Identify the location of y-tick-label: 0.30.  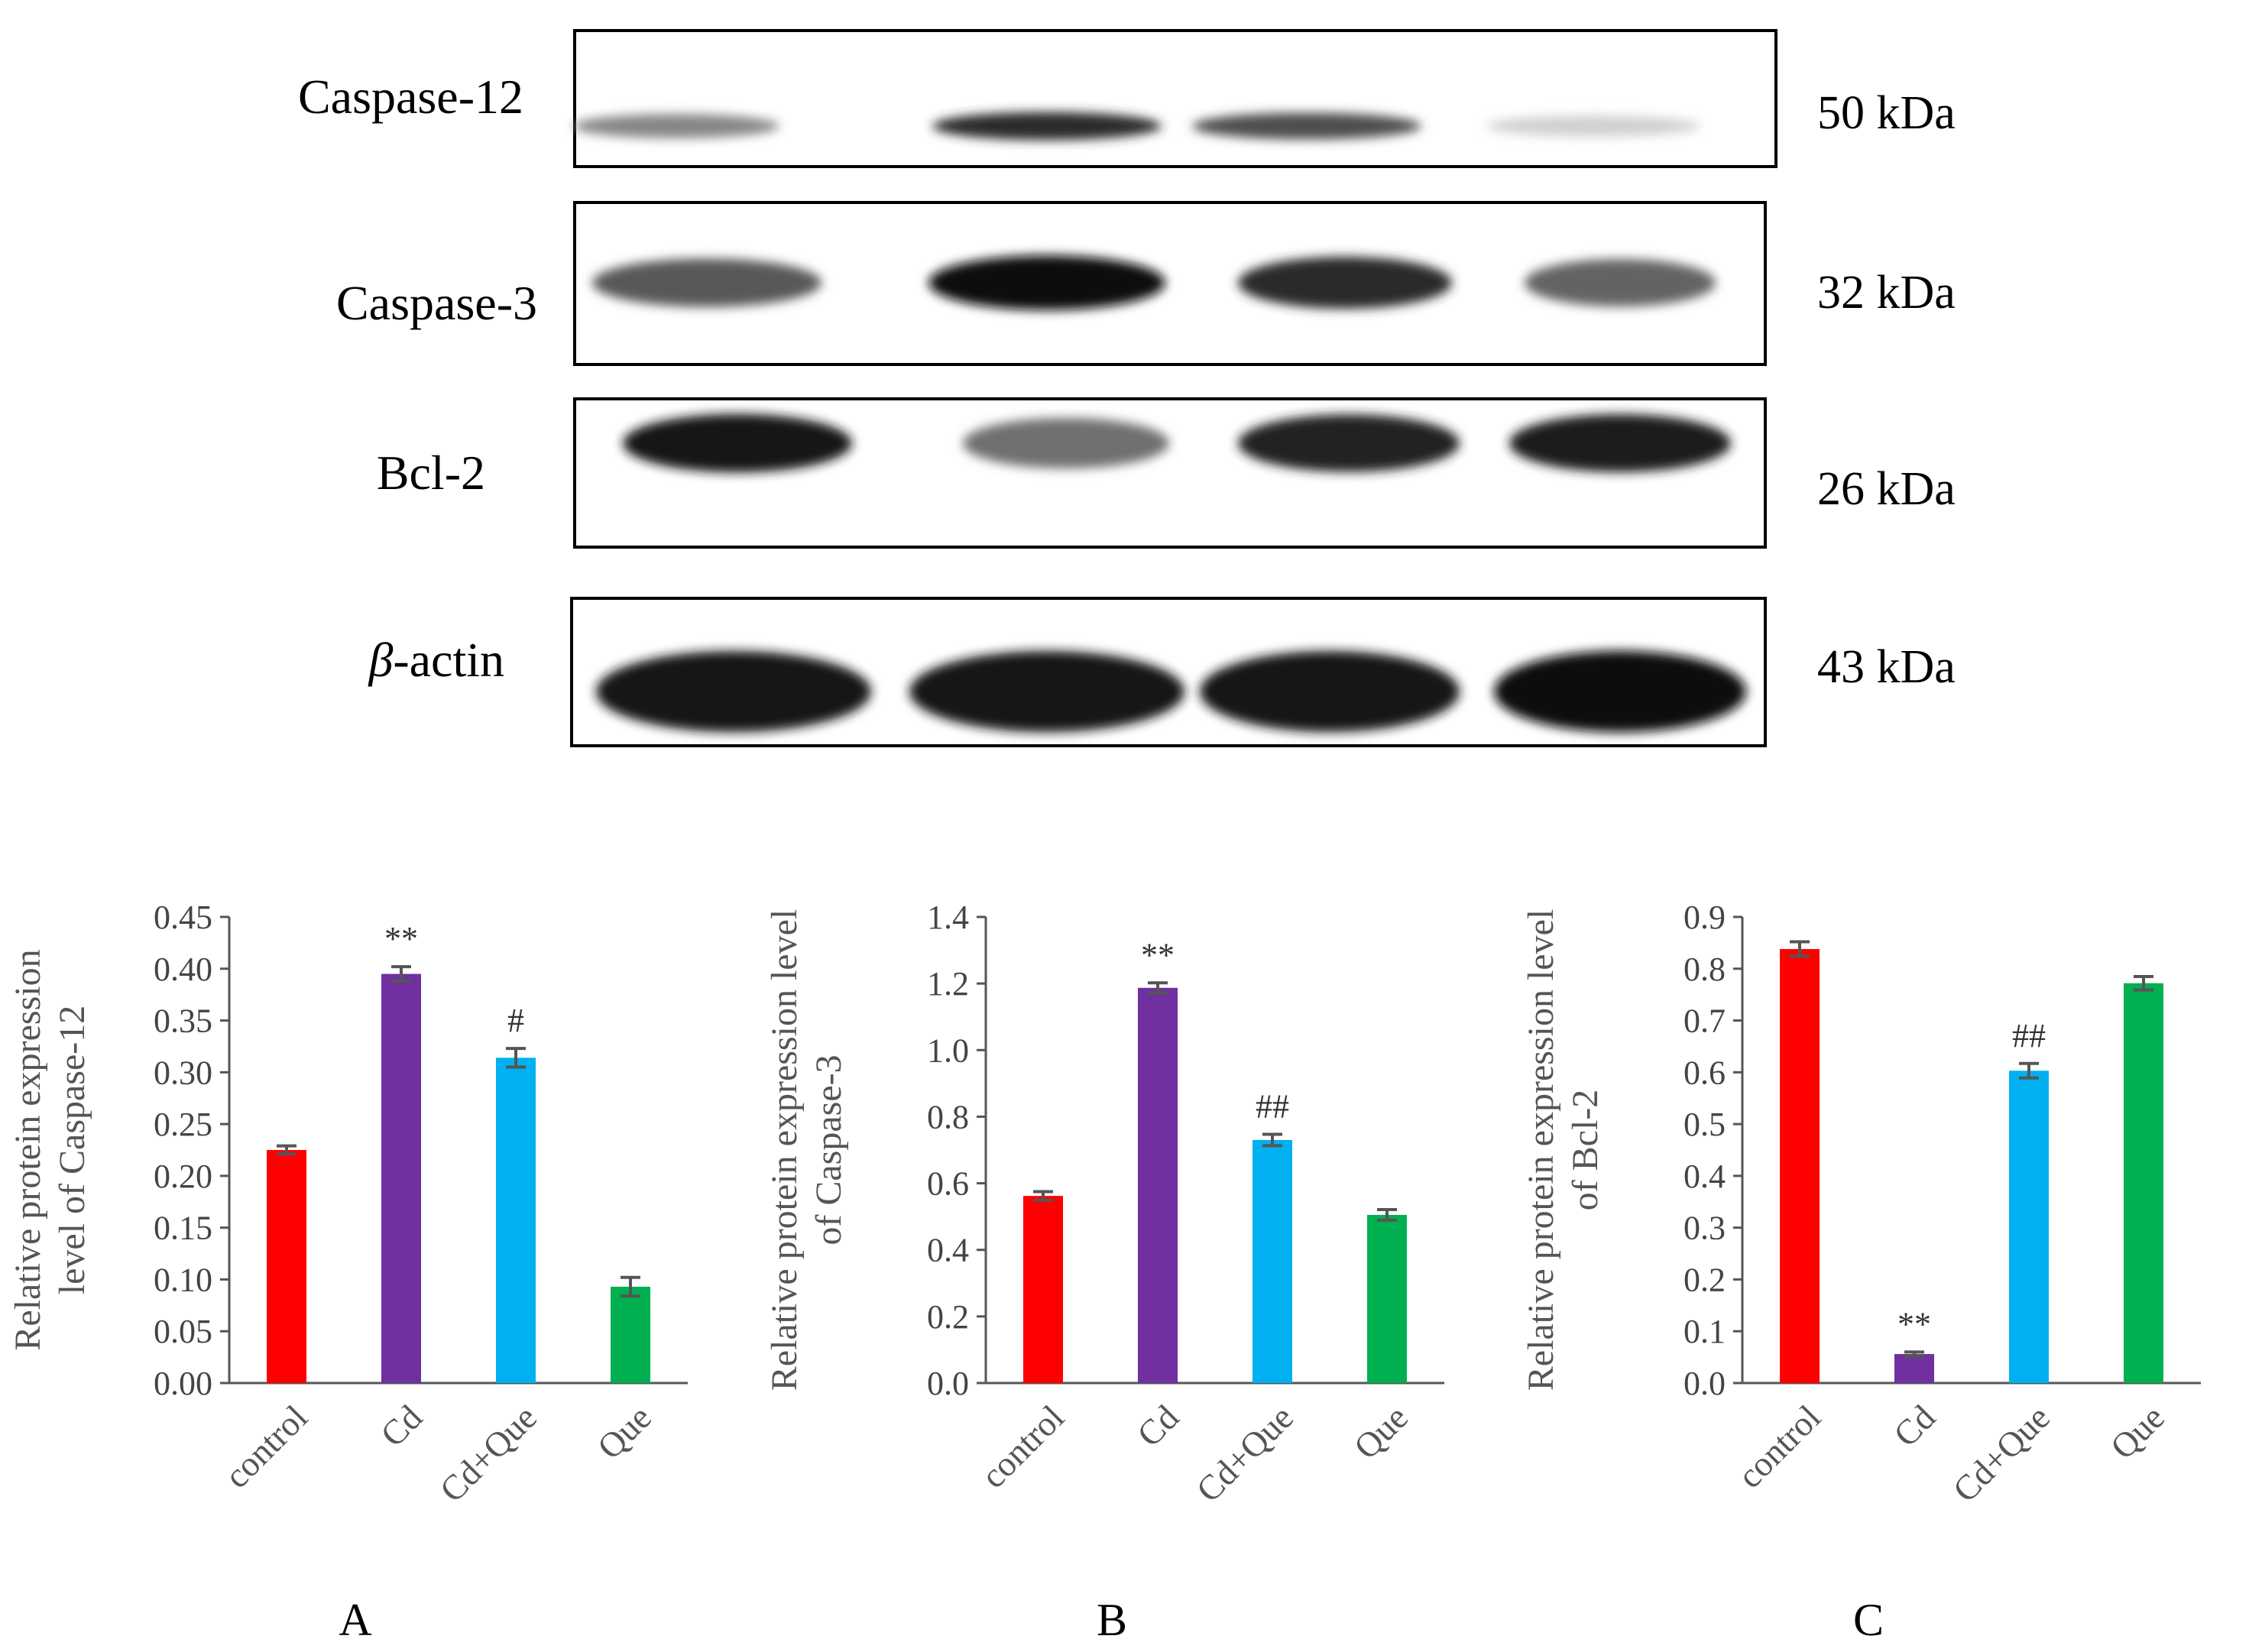
(183, 1072).